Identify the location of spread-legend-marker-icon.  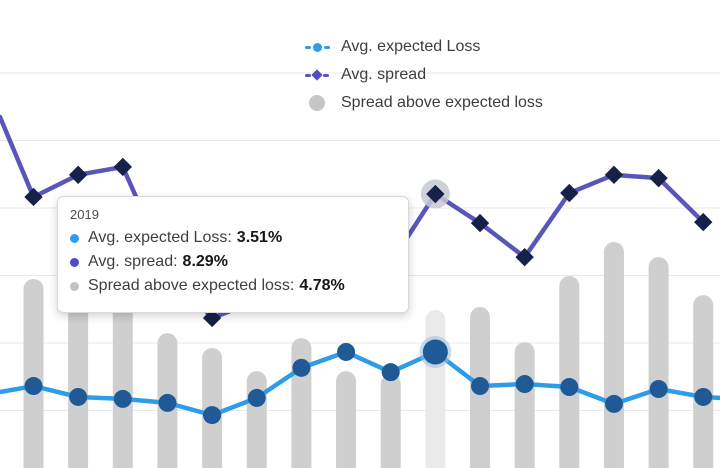
(317, 75).